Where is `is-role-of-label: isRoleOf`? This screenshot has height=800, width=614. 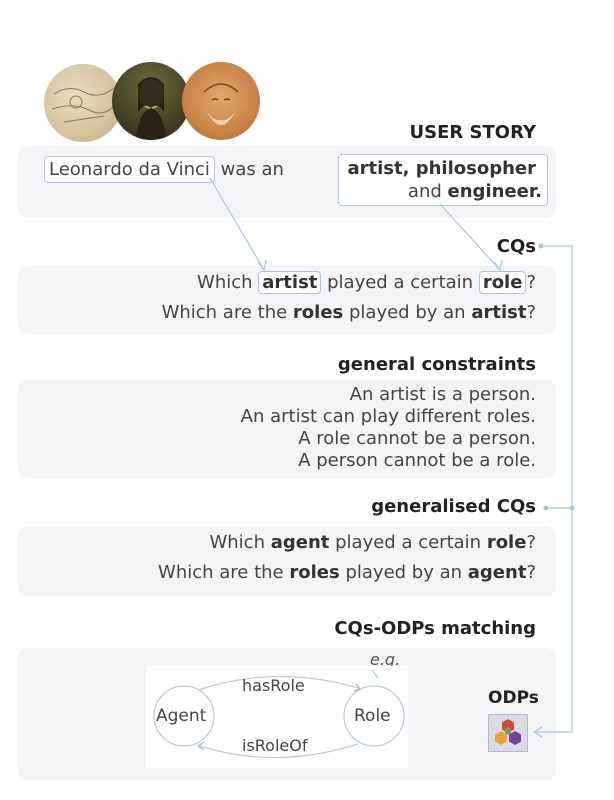
is-role-of-label: isRoleOf is located at coordinates (275, 745).